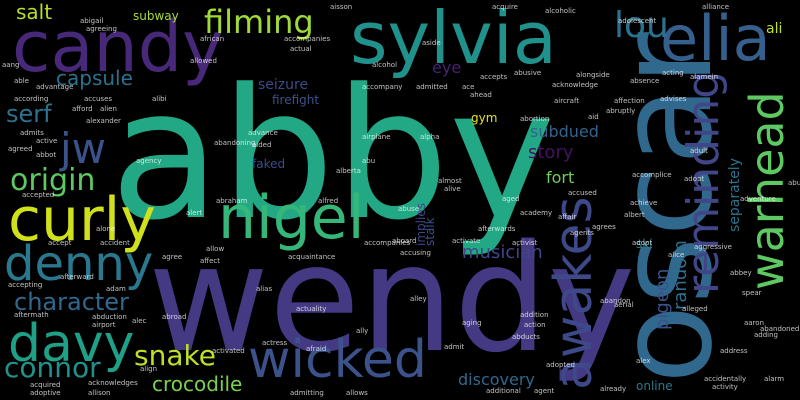 This screenshot has height=400, width=800. What do you see at coordinates (212, 39) in the screenshot?
I see `cloud-word: african` at bounding box center [212, 39].